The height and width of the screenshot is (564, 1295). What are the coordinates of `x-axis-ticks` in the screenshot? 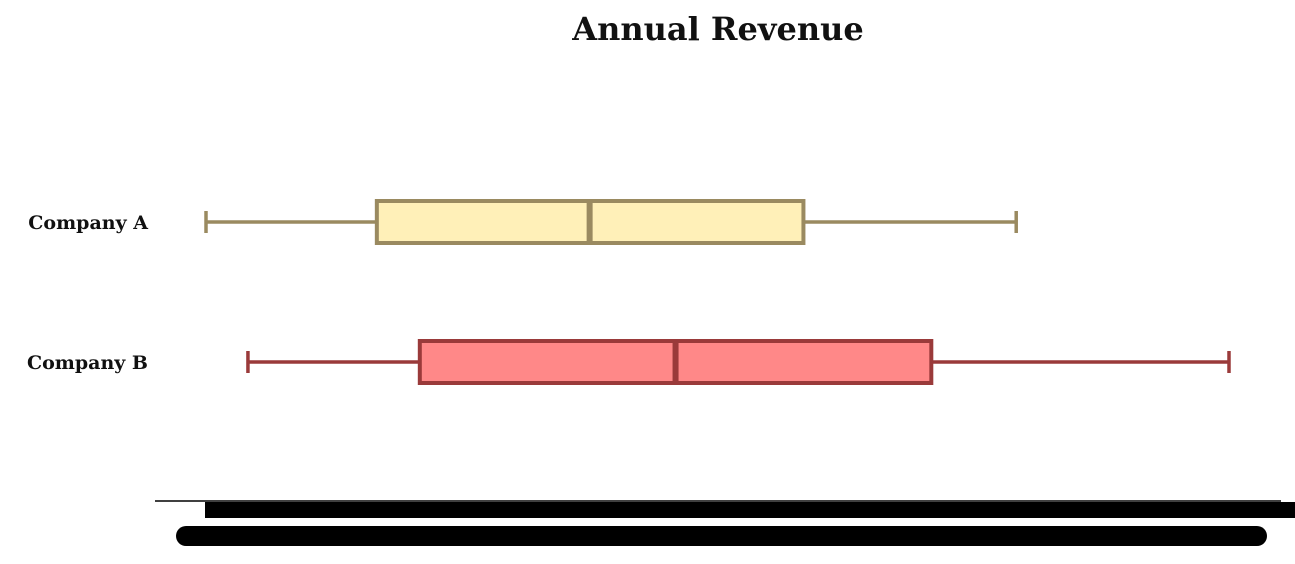 It's located at (735, 524).